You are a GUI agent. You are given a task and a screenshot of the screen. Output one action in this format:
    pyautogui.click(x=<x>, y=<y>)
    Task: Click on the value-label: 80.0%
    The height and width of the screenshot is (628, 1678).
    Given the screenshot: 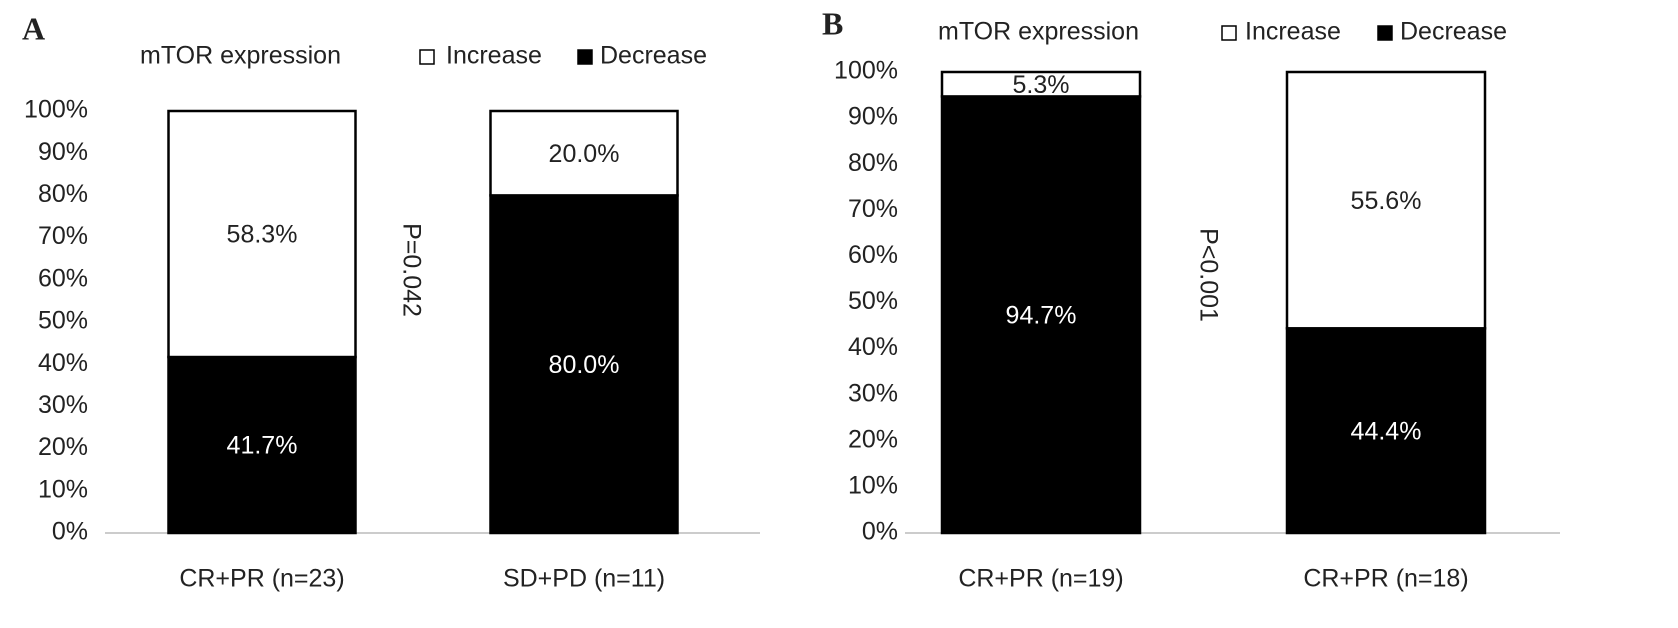 What is the action you would take?
    pyautogui.click(x=584, y=365)
    